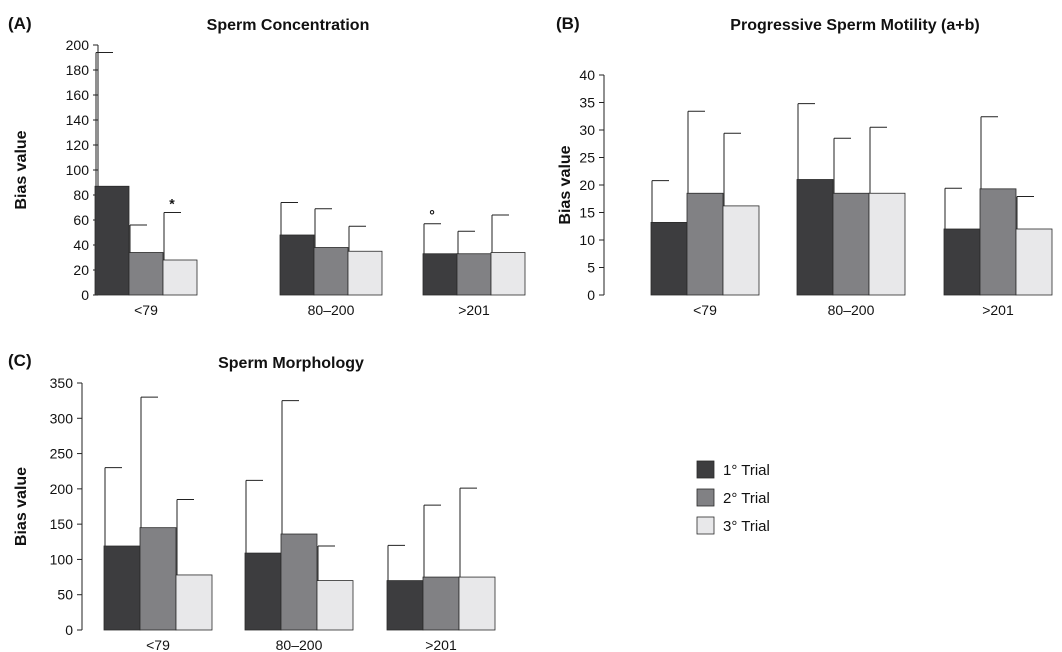  Describe the element at coordinates (587, 103) in the screenshot. I see `y-tick-label: 35` at that location.